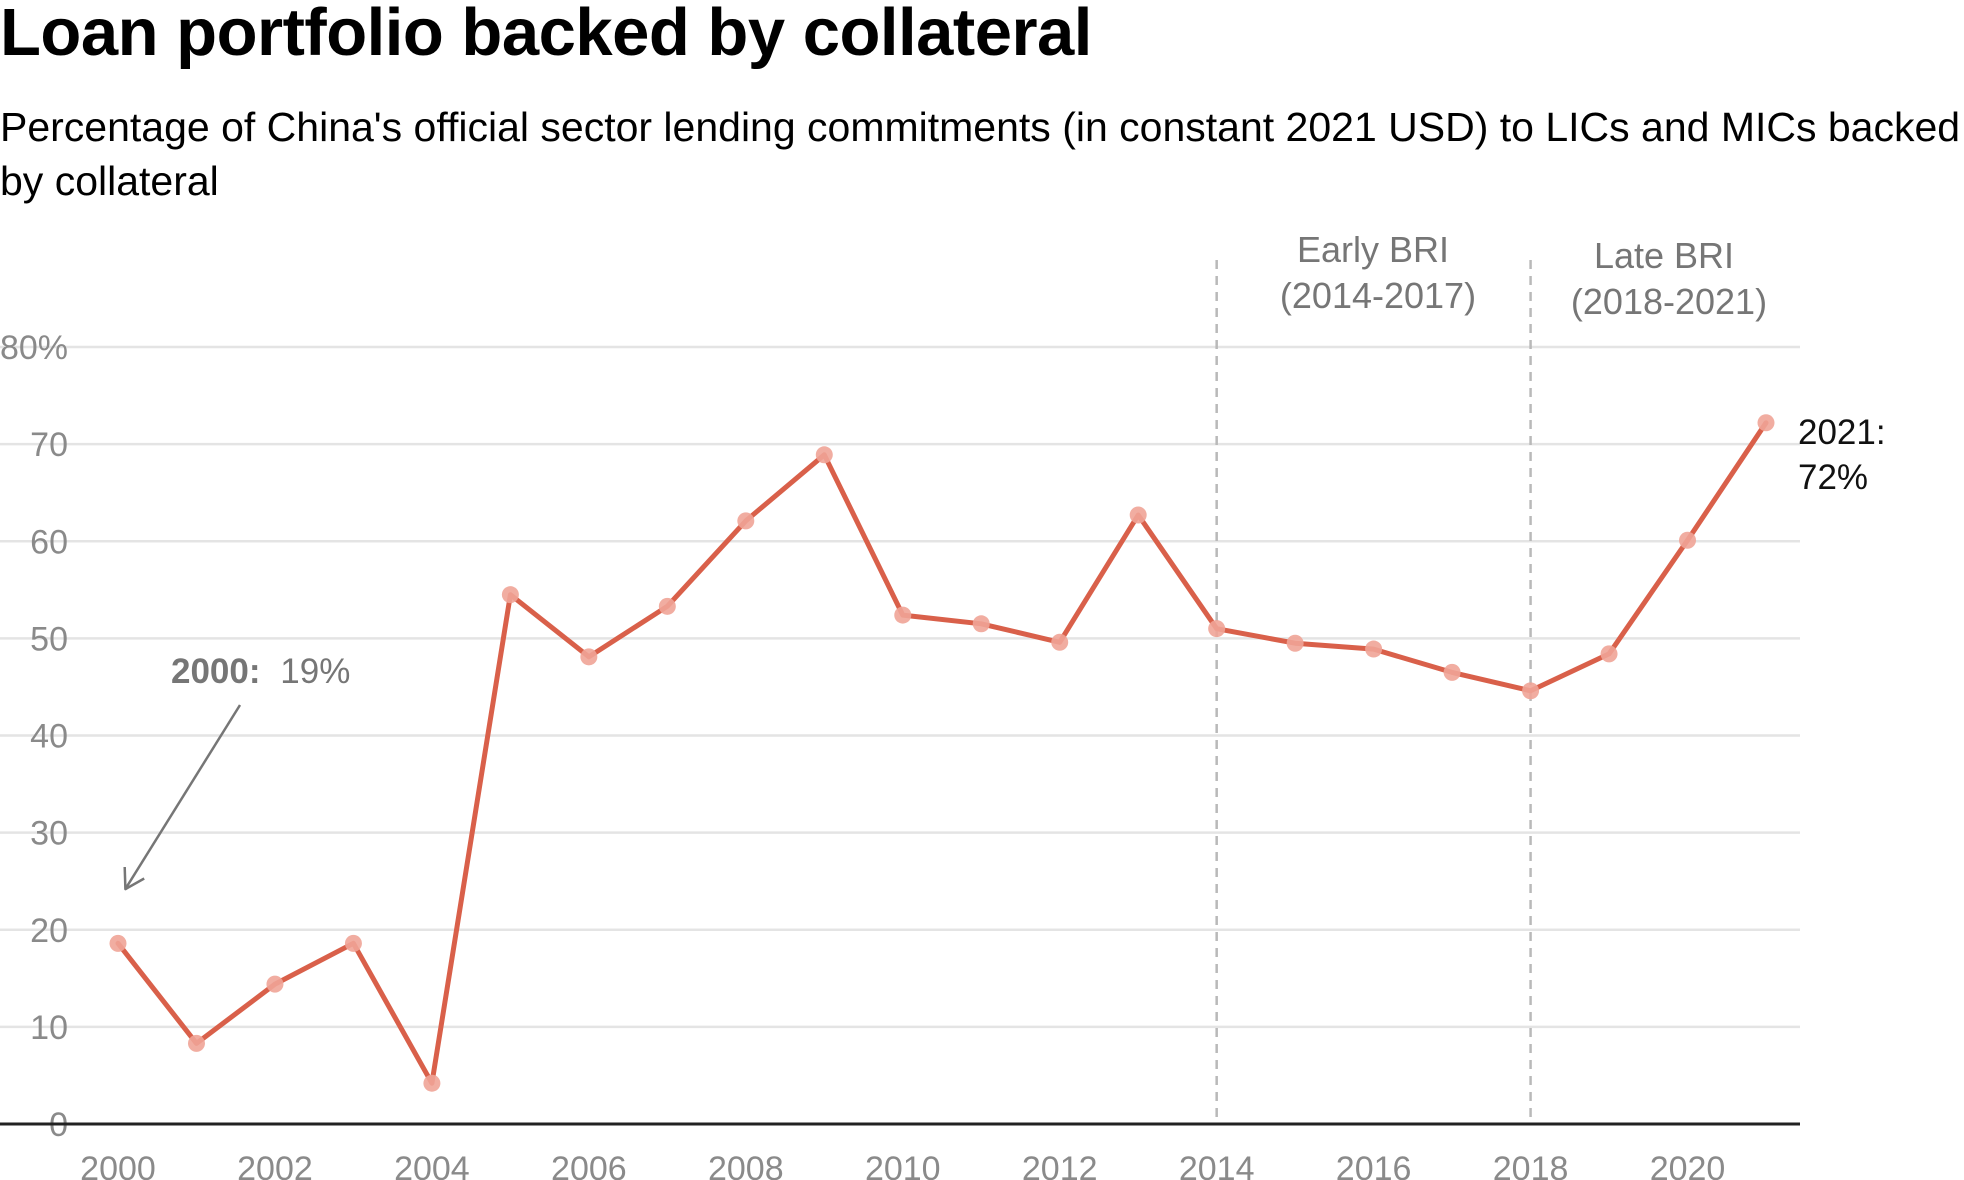 The width and height of the screenshot is (1964, 1180). What do you see at coordinates (1060, 642) in the screenshot?
I see `data-point-2012` at bounding box center [1060, 642].